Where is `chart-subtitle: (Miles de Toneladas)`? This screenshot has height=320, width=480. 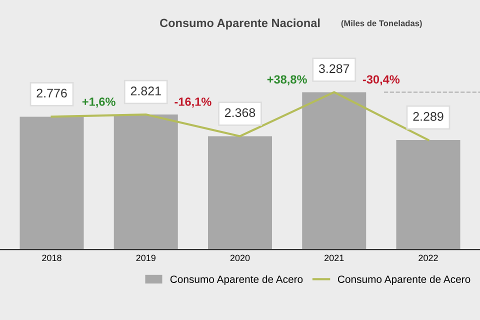
chart-subtitle: (Miles de Toneladas) is located at coordinates (381, 24).